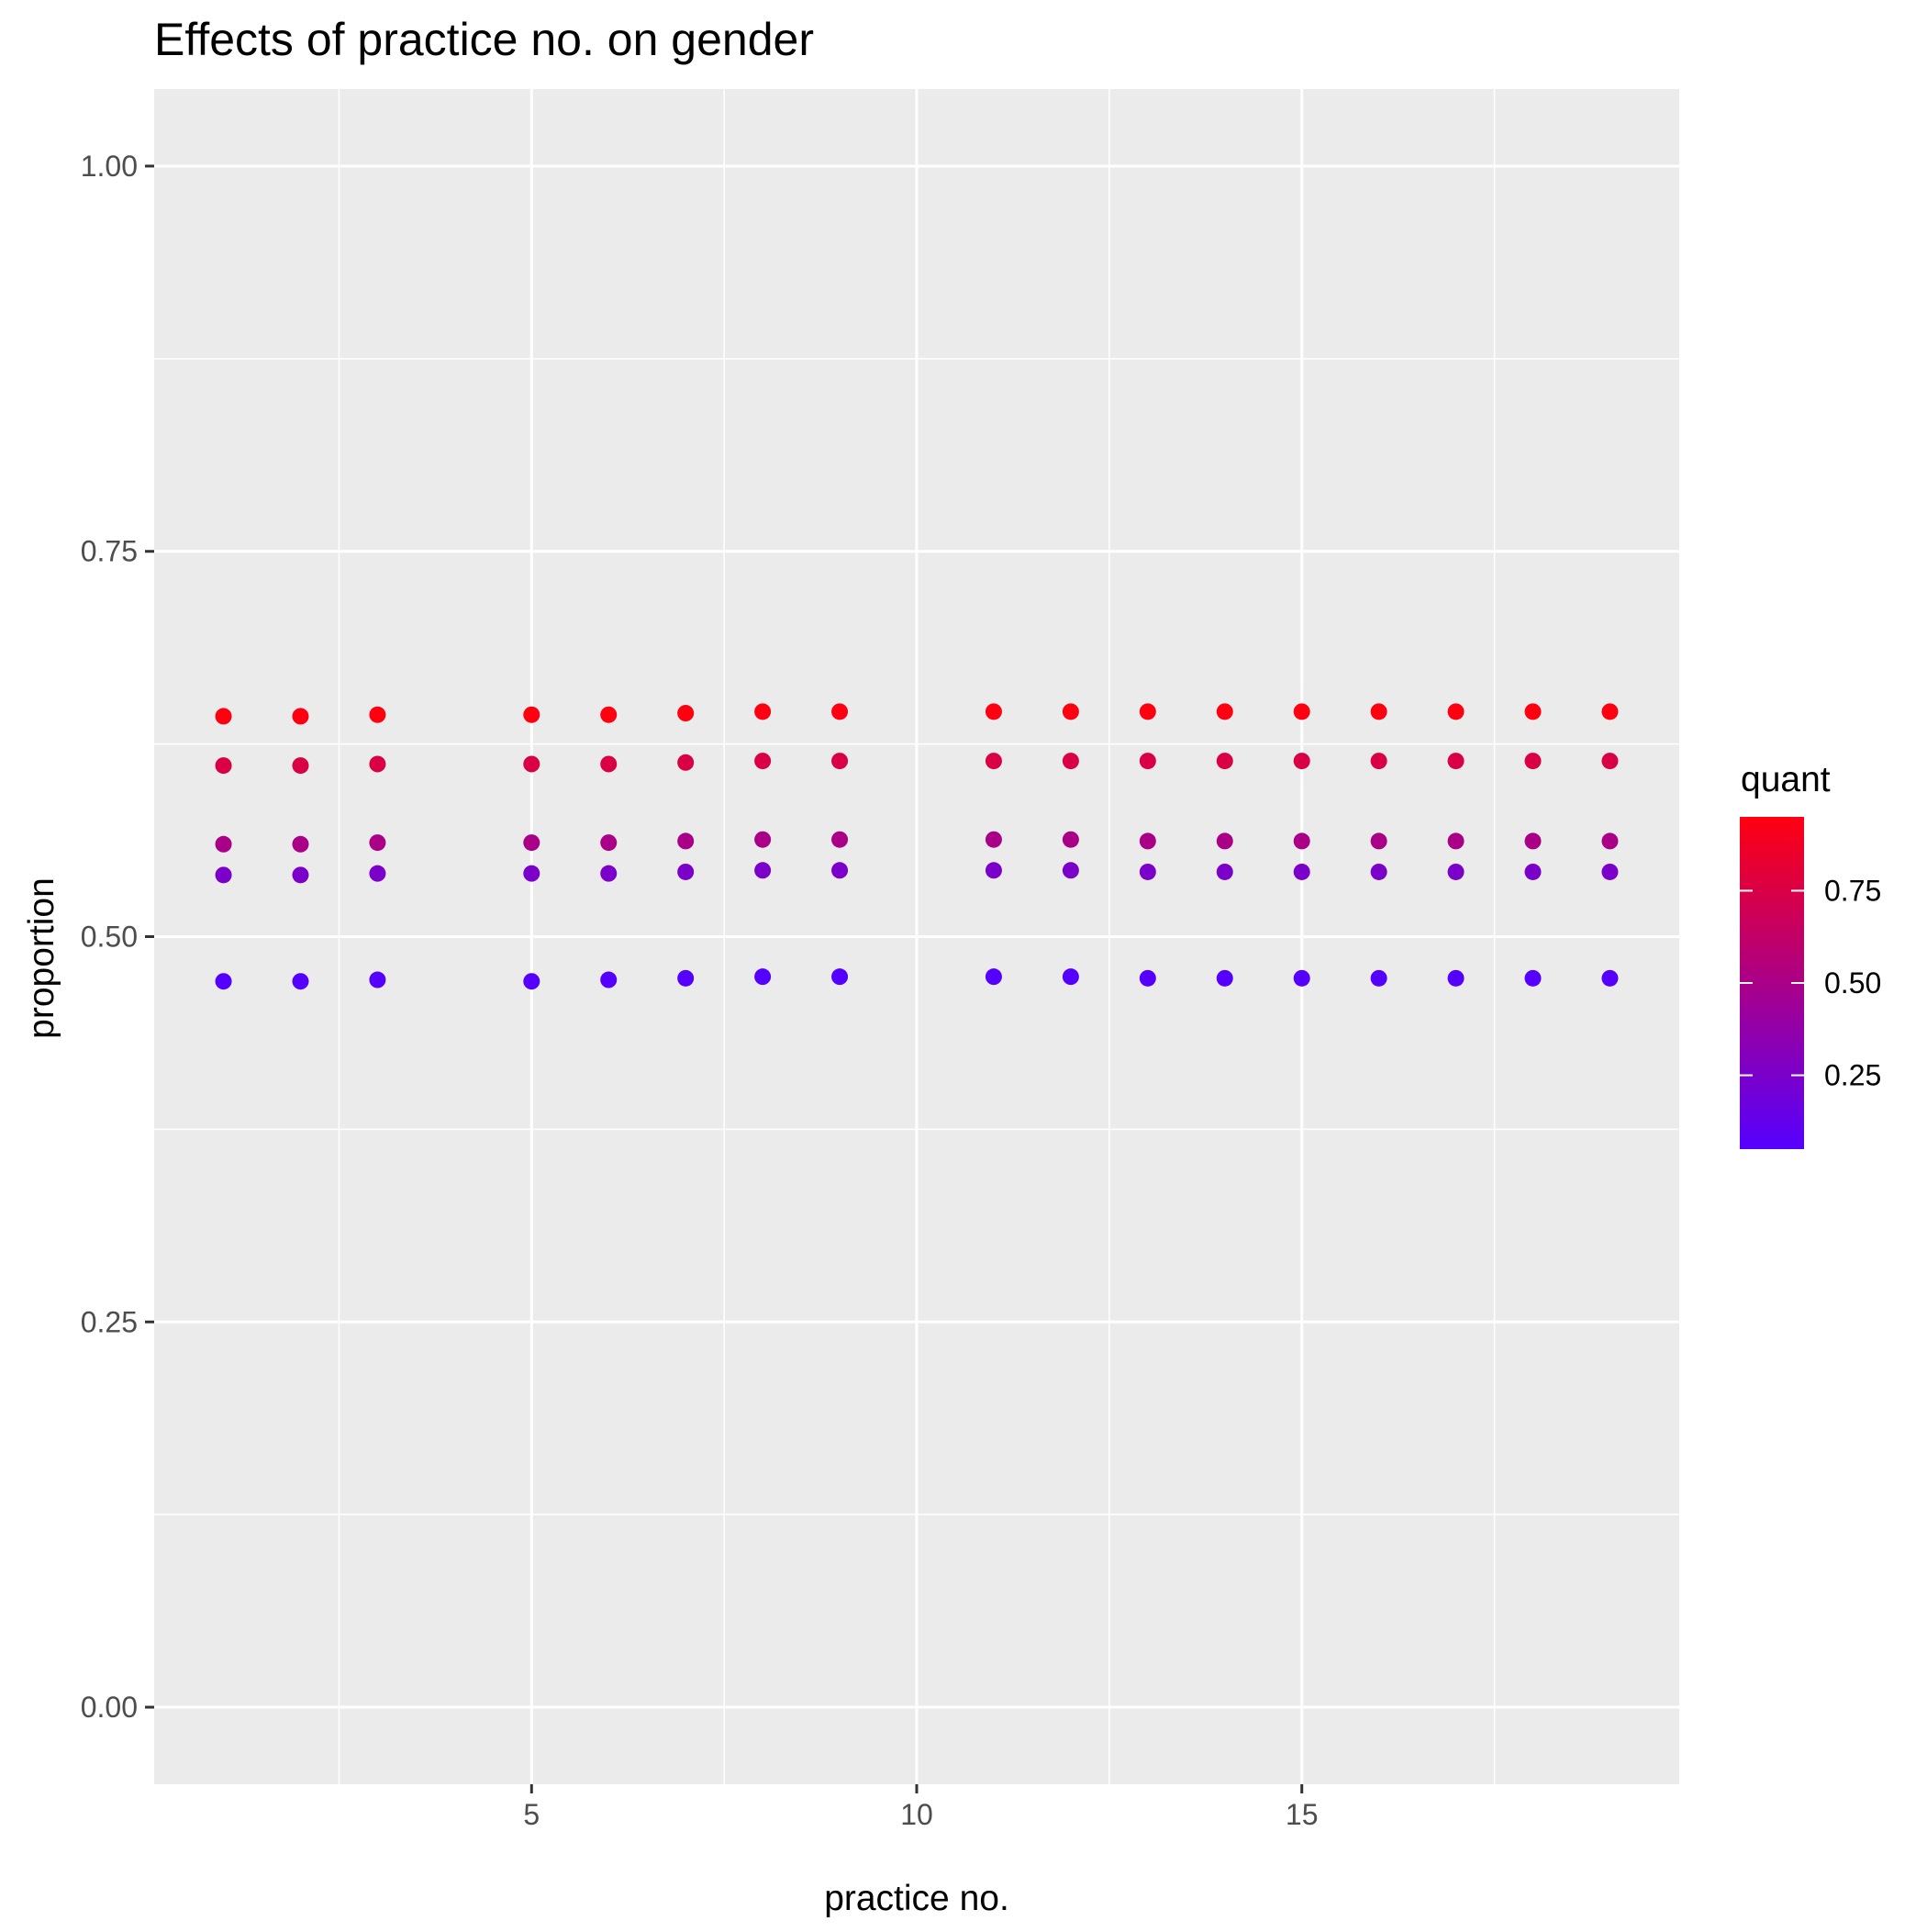 The height and width of the screenshot is (1932, 1927). Describe the element at coordinates (41, 958) in the screenshot. I see `y-axis-title: proportion` at that location.